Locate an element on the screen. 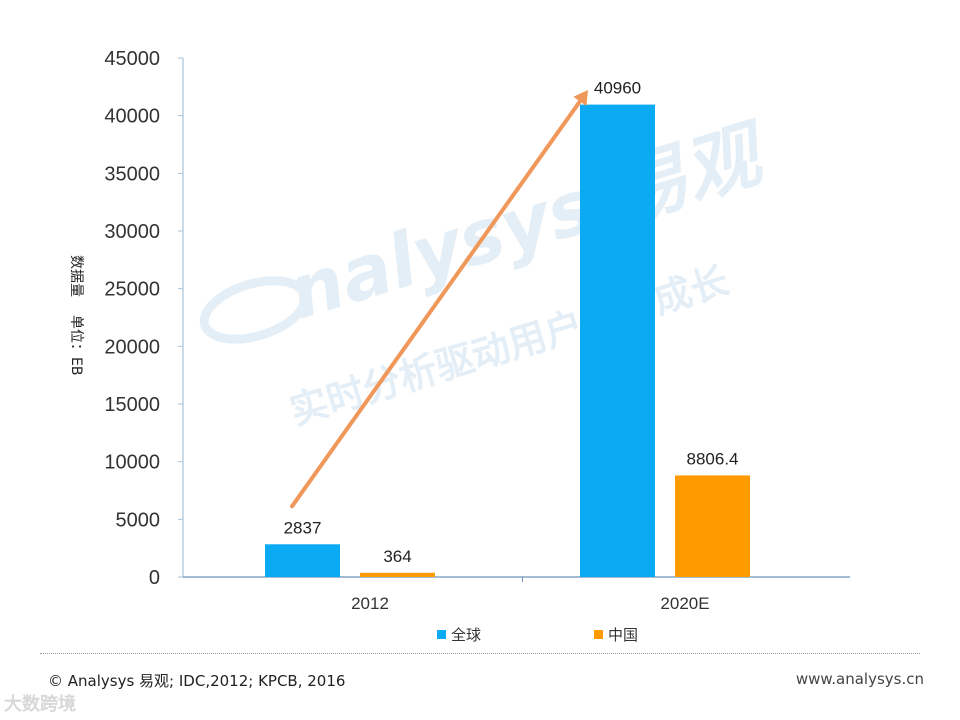 The image size is (960, 720). y-tick-label: 45000 is located at coordinates (132, 59).